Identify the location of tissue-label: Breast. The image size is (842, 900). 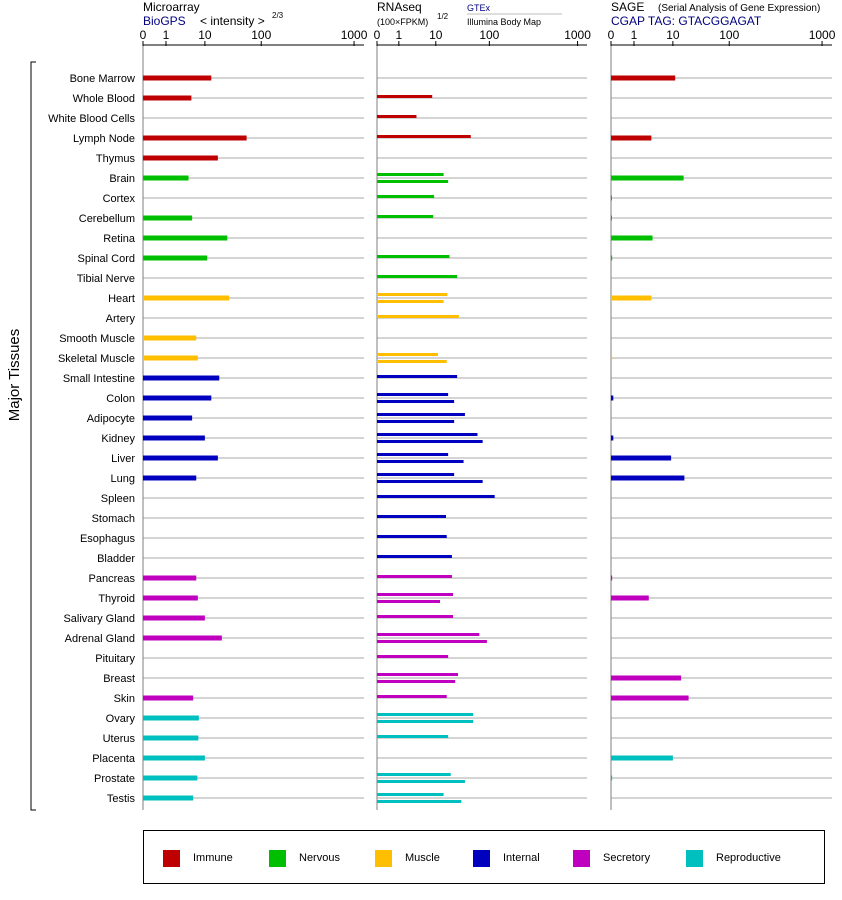
(119, 679).